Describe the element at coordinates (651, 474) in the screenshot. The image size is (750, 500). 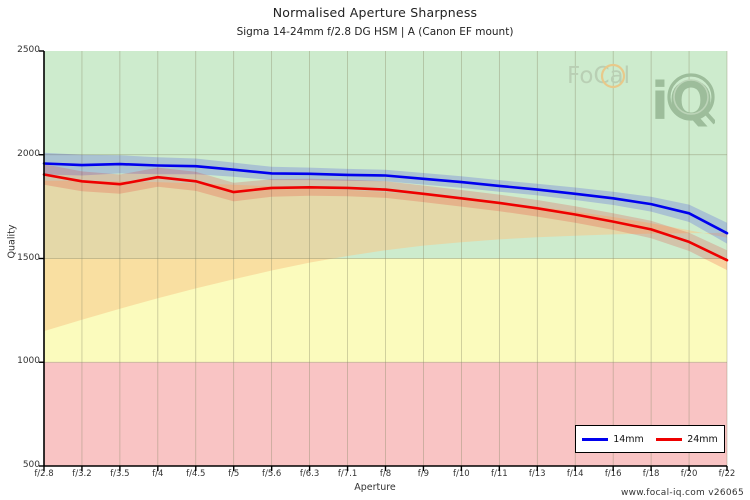
I see `x-tick-label: f/18` at that location.